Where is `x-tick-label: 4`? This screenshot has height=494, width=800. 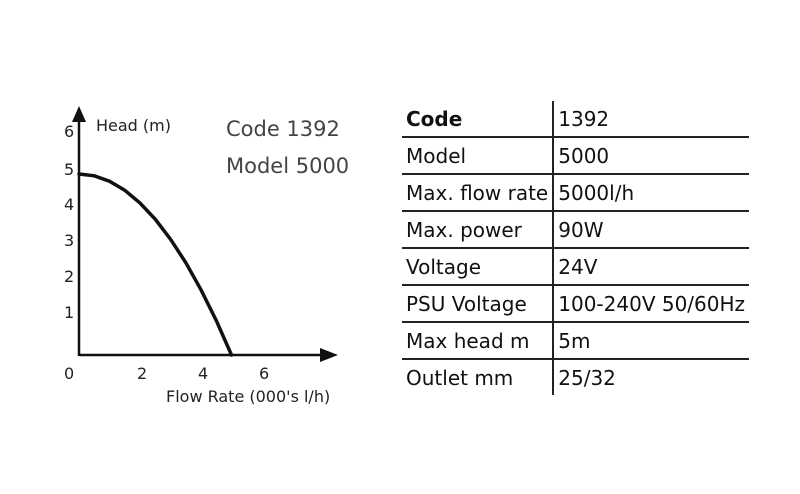
x-tick-label: 4 is located at coordinates (203, 373).